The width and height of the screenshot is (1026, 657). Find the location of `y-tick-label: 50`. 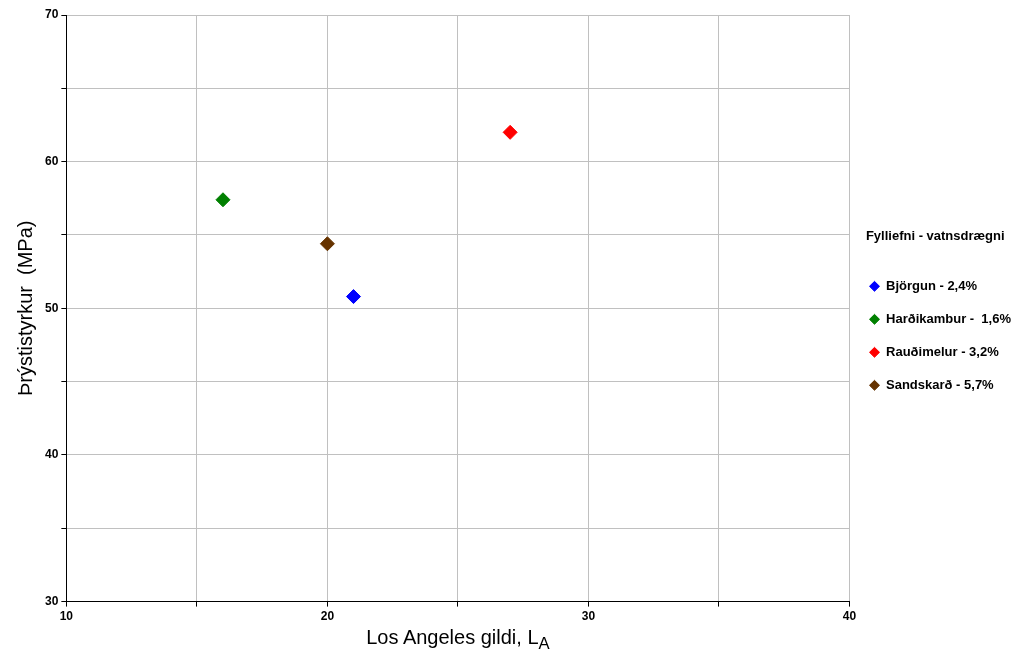

y-tick-label: 50 is located at coordinates (51, 307).